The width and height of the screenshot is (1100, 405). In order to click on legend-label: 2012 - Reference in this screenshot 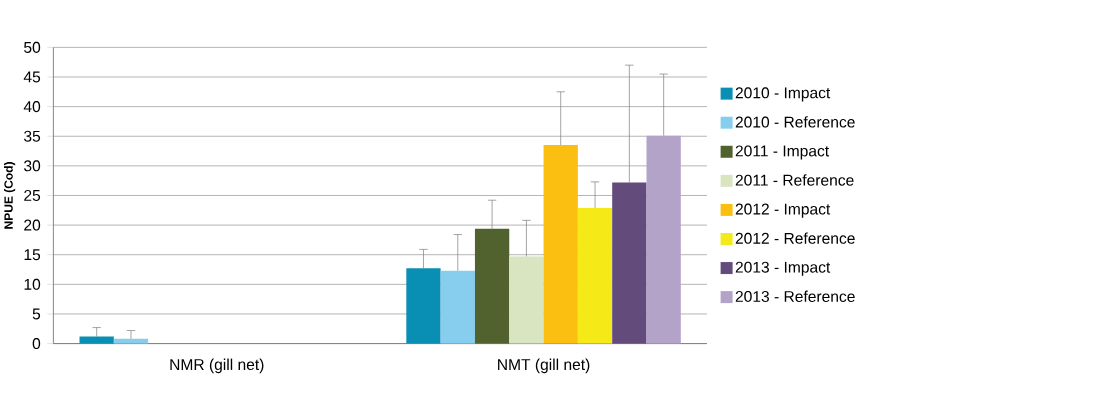, I will do `click(795, 238)`.